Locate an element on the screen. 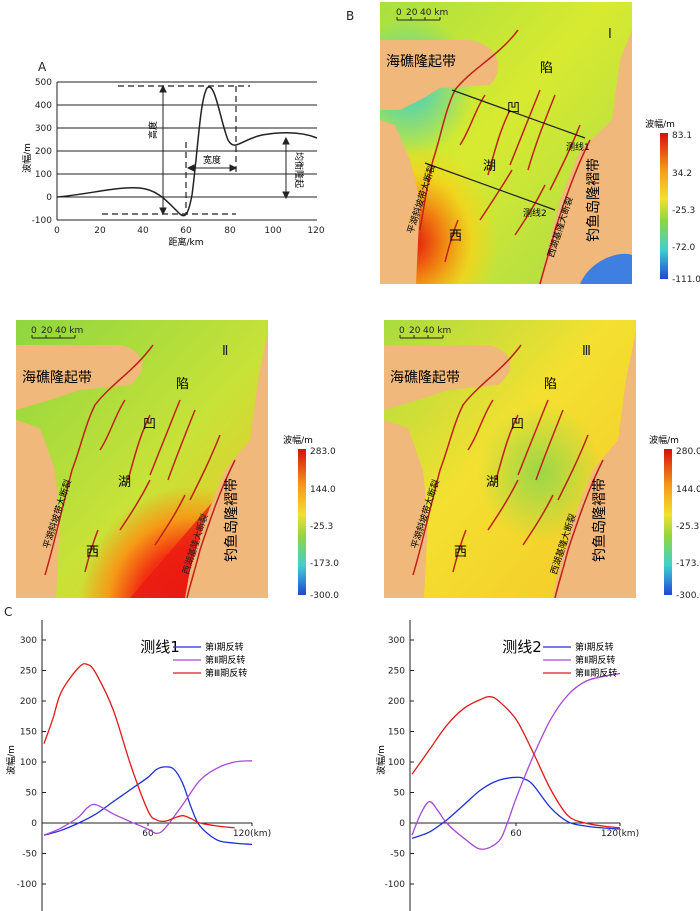 This screenshot has height=911, width=700. map-1-xi-label: 西 is located at coordinates (455, 236).